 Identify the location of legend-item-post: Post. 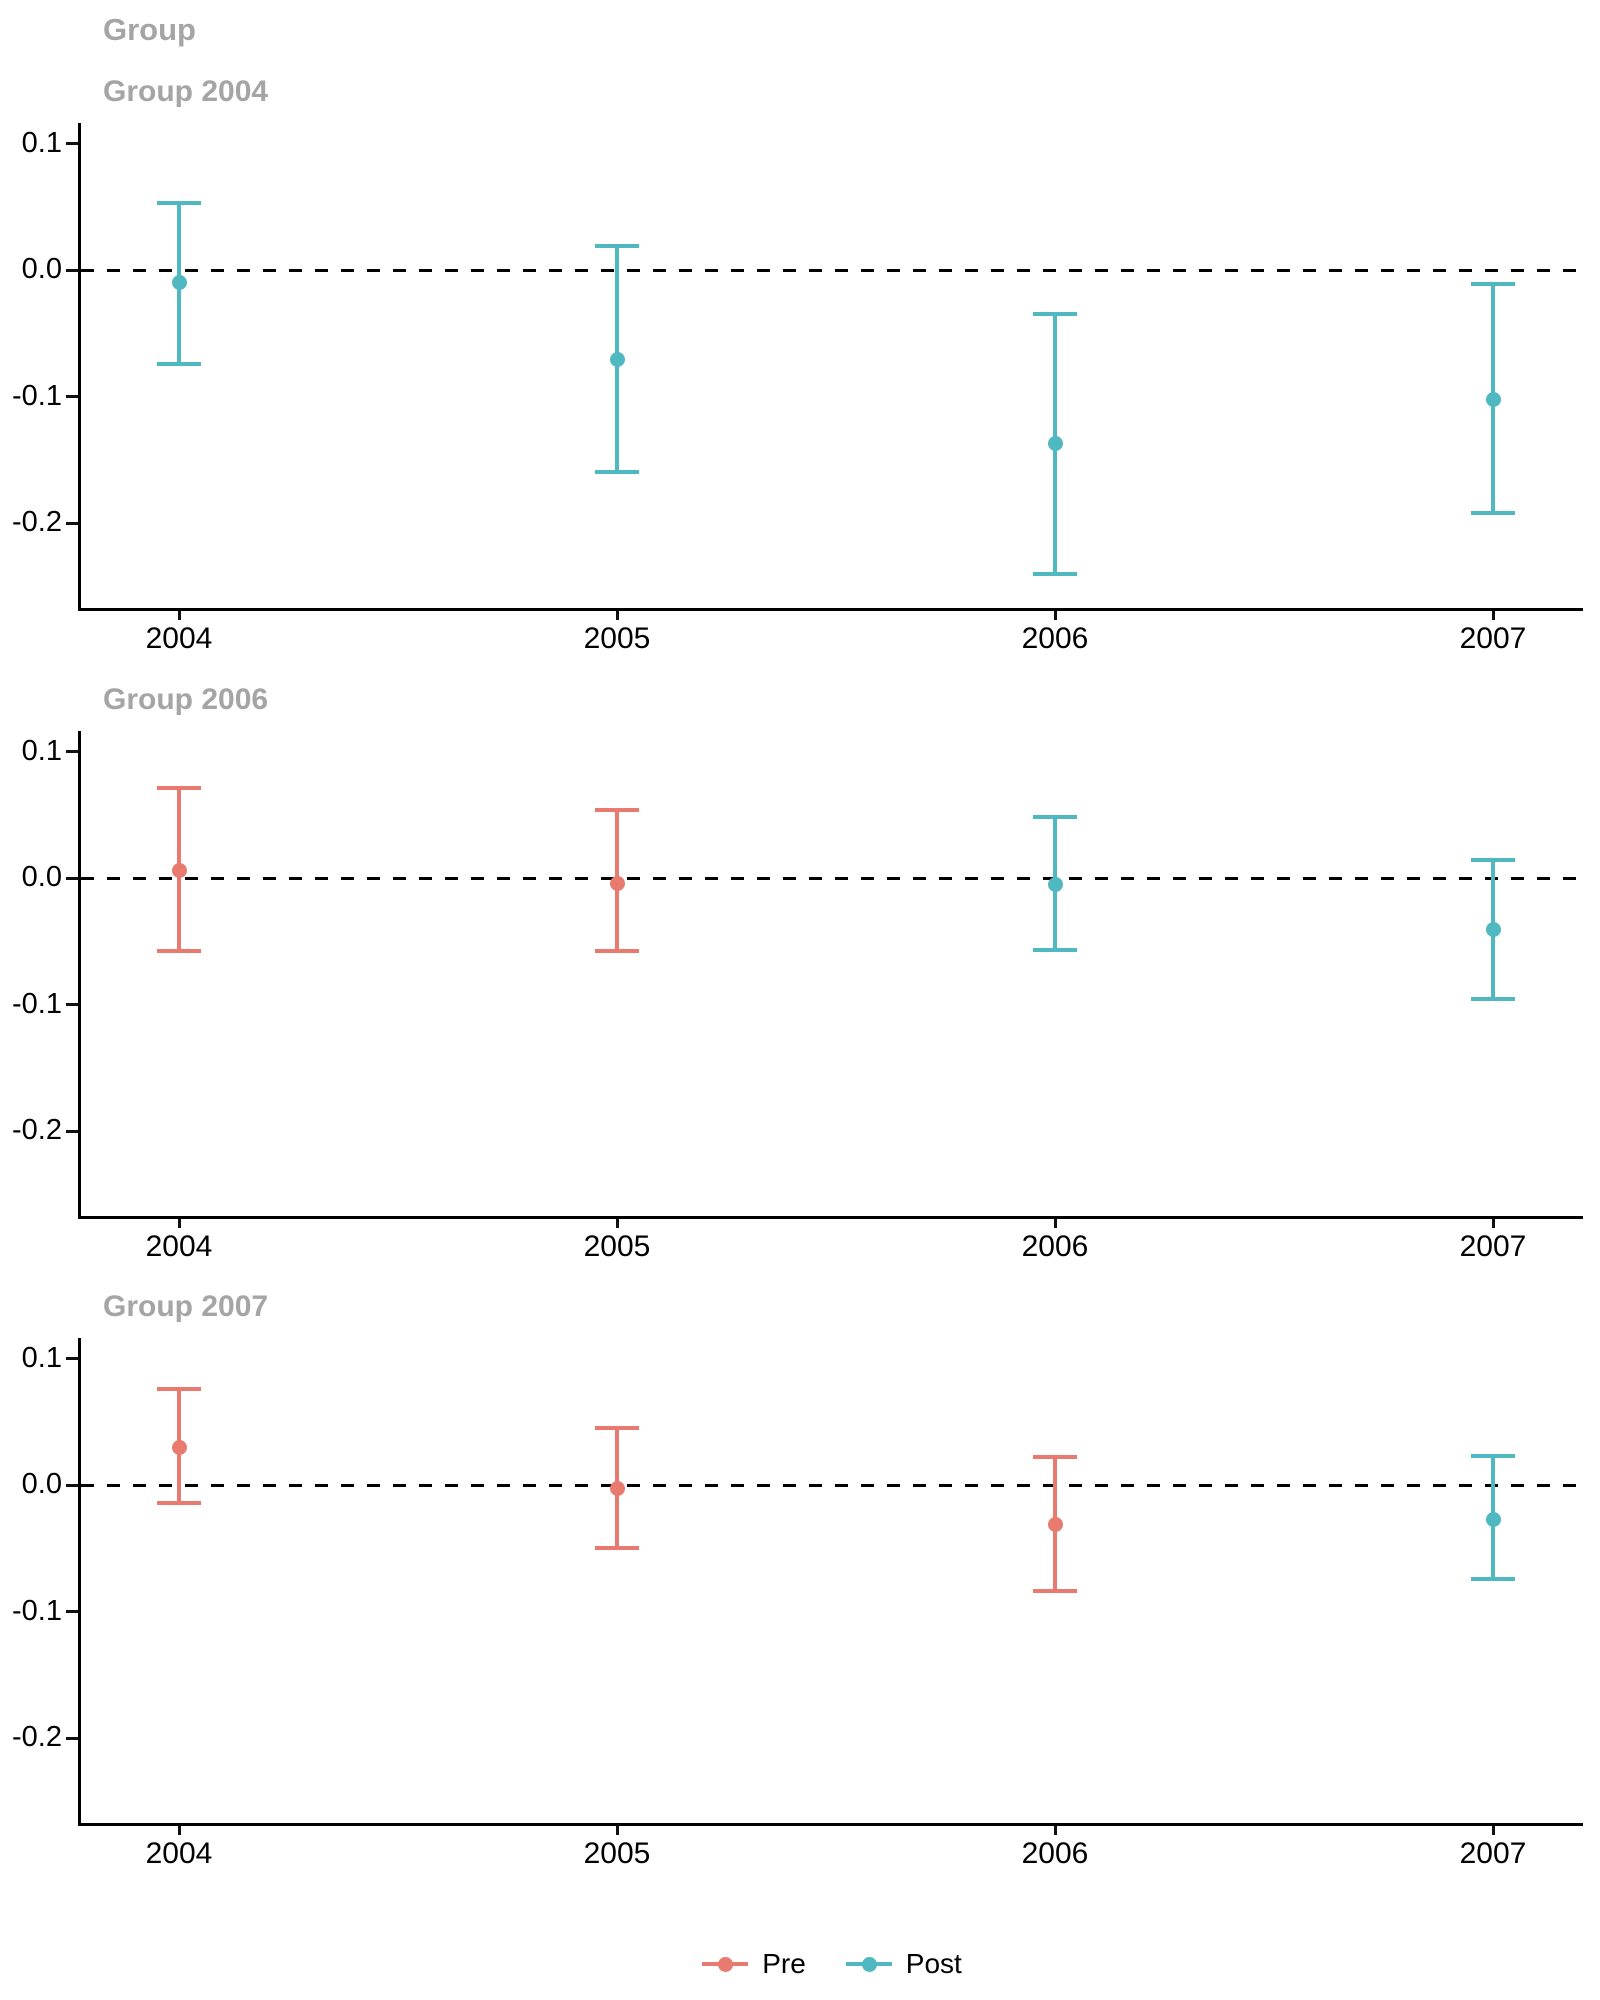
(903, 1964).